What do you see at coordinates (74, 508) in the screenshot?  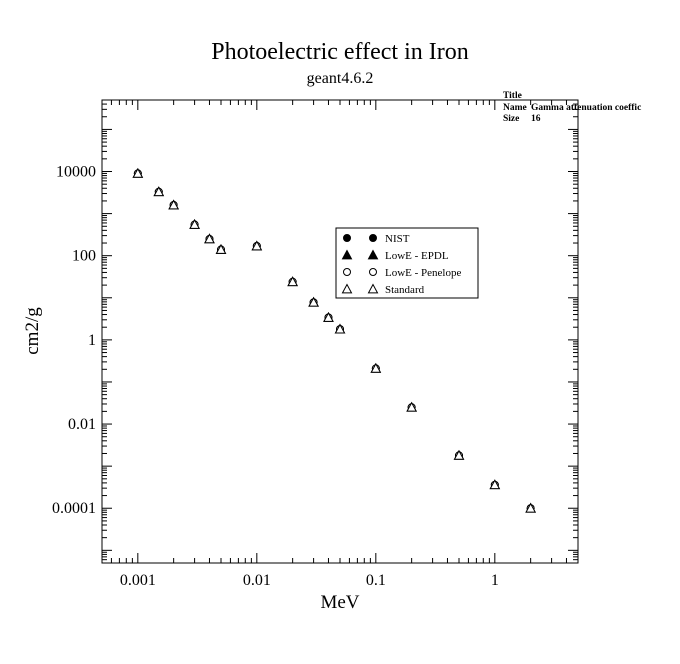 I see `y-tick-label: 0.0001` at bounding box center [74, 508].